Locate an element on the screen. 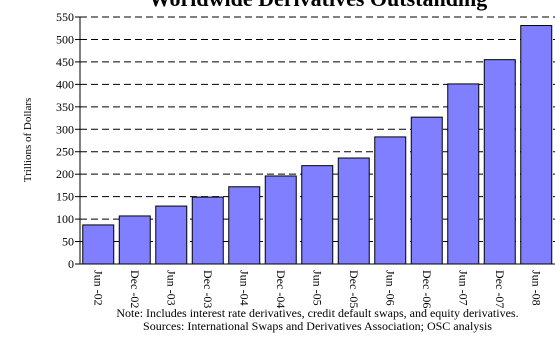 The height and width of the screenshot is (360, 555). x-tick-label: Jun -08 is located at coordinates (536, 288).